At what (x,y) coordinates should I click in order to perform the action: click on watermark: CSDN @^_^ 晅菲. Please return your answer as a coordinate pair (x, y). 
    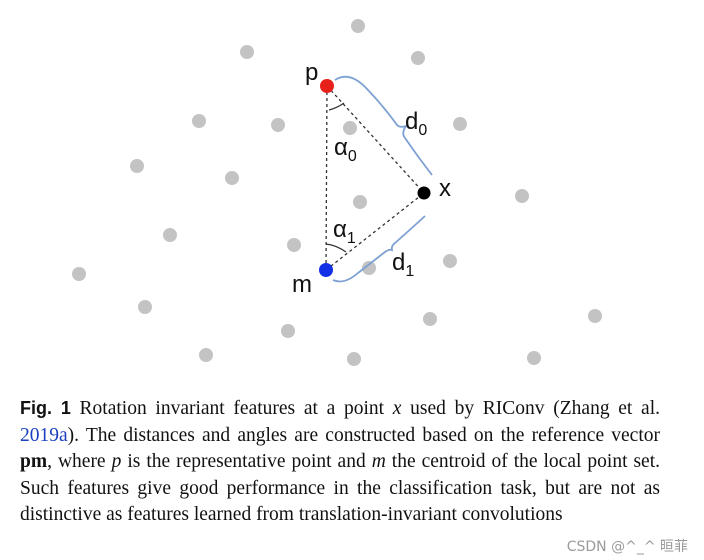
    Looking at the image, I should click on (627, 547).